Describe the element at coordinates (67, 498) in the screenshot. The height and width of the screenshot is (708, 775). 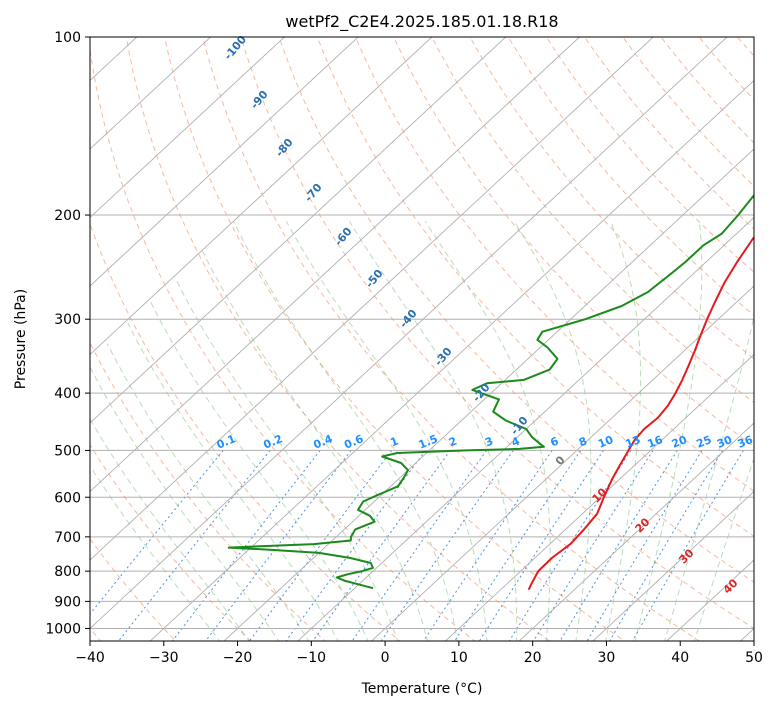
I see `y-tick-label: 600` at that location.